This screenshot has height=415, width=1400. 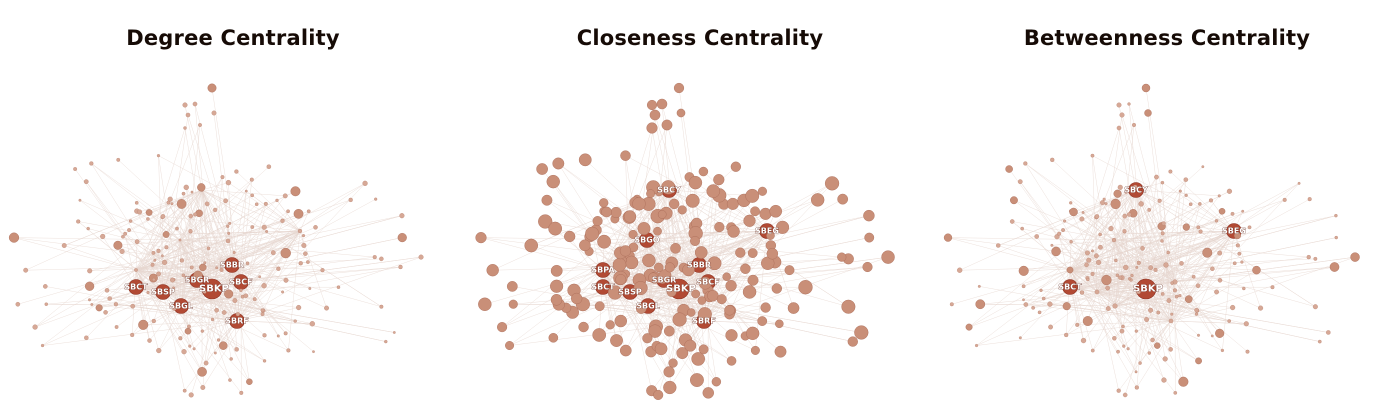 What do you see at coordinates (707, 282) in the screenshot?
I see `node-label-sbcf: SBCF` at bounding box center [707, 282].